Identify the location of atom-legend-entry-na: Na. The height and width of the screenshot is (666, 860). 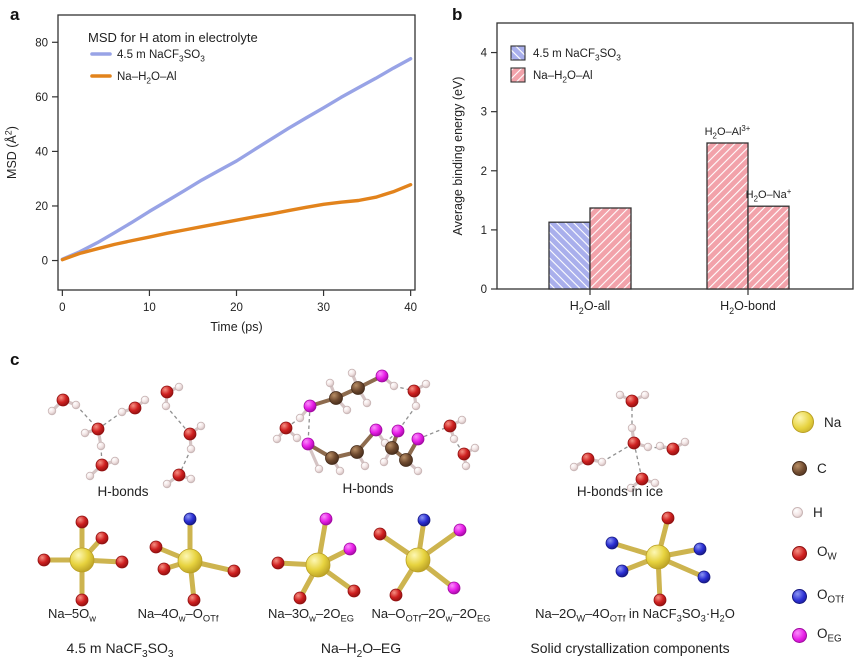
(816, 422).